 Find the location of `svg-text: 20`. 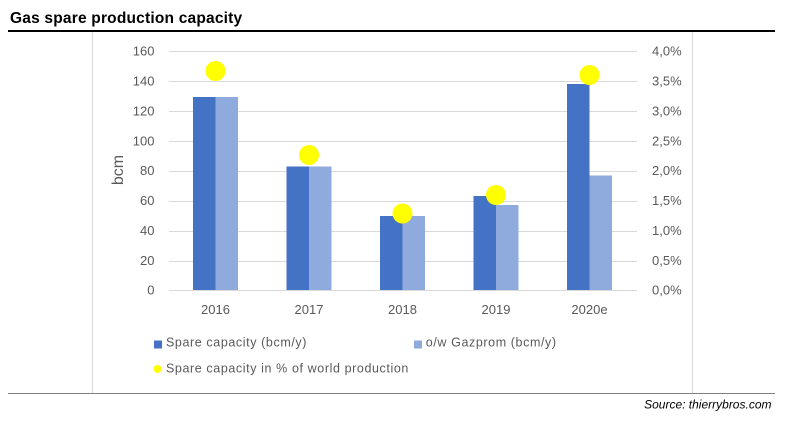

svg-text: 20 is located at coordinates (147, 260).